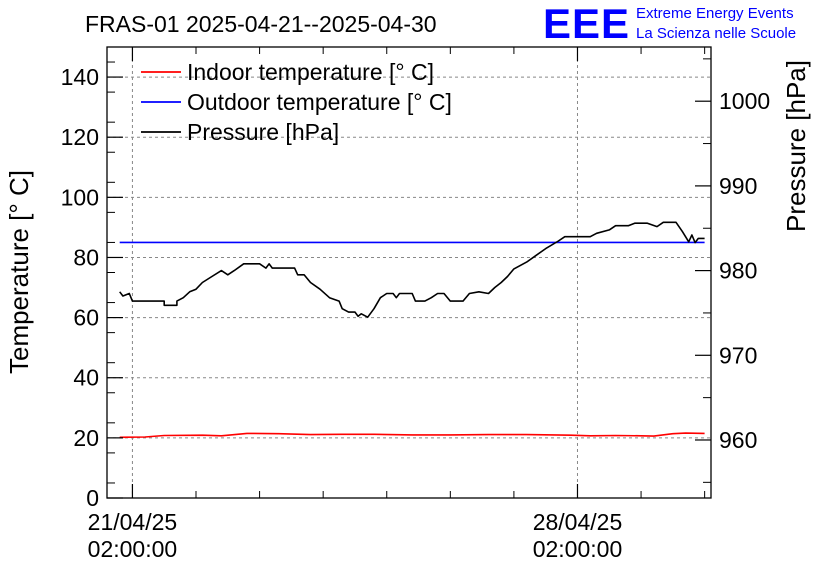 The width and height of the screenshot is (836, 572). I want to click on y-left-tick-label: 140, so click(80, 77).